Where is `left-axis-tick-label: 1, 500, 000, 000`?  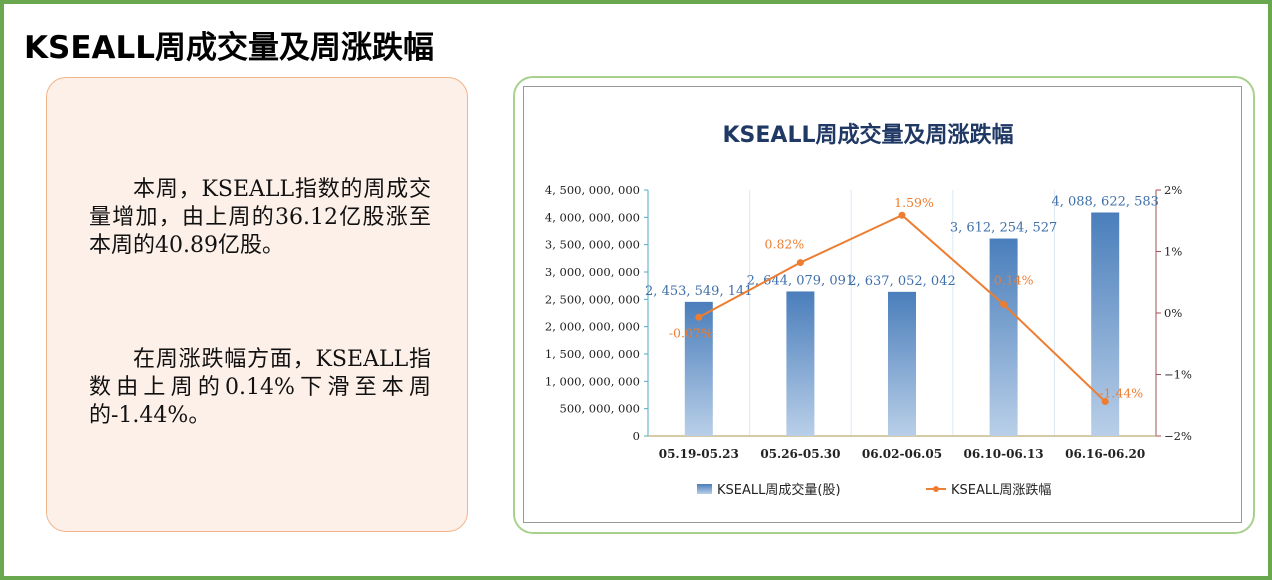
left-axis-tick-label: 1, 500, 000, 000 is located at coordinates (592, 354).